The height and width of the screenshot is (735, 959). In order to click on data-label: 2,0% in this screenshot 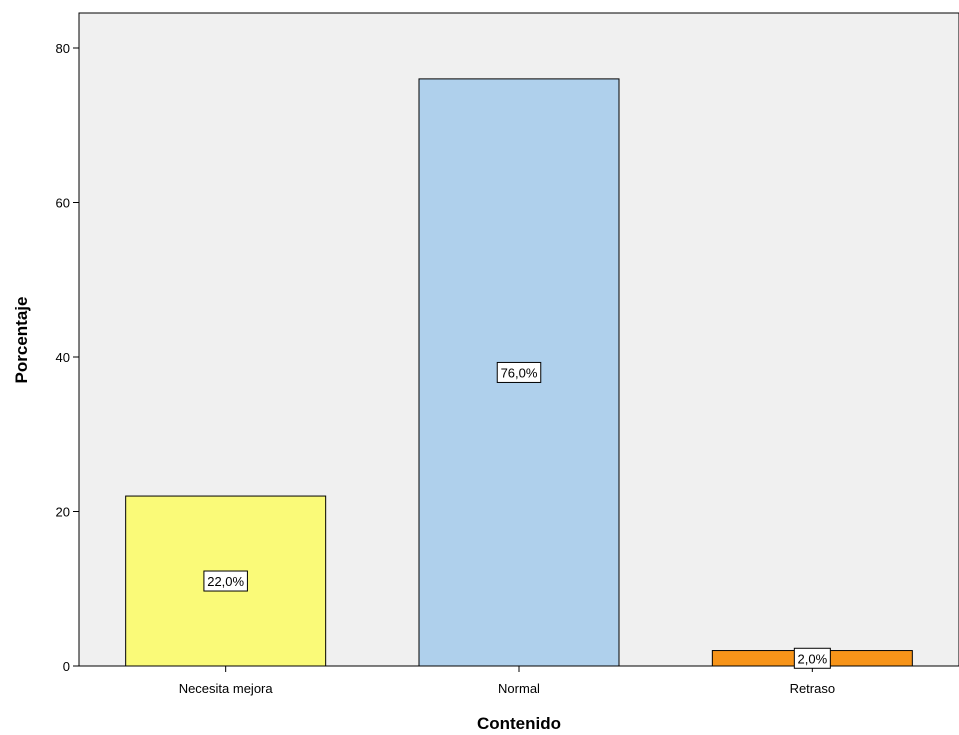, I will do `click(813, 658)`.